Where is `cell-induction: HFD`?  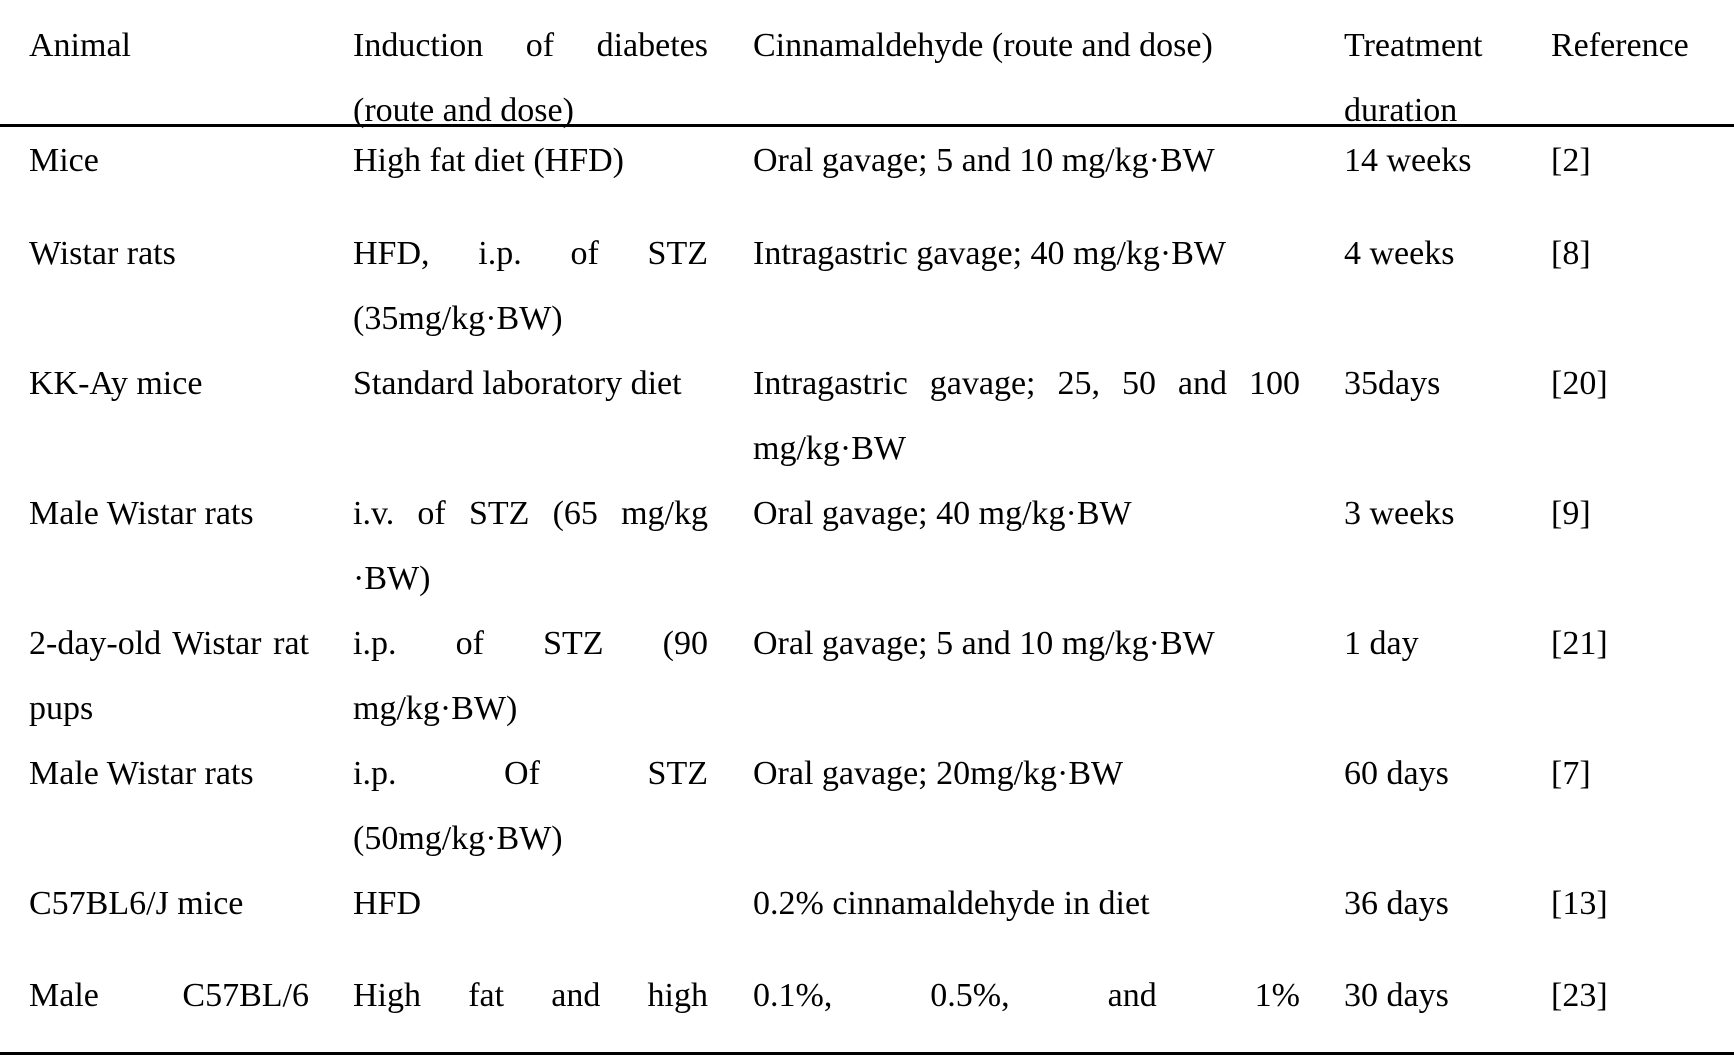 cell-induction: HFD is located at coordinates (387, 903).